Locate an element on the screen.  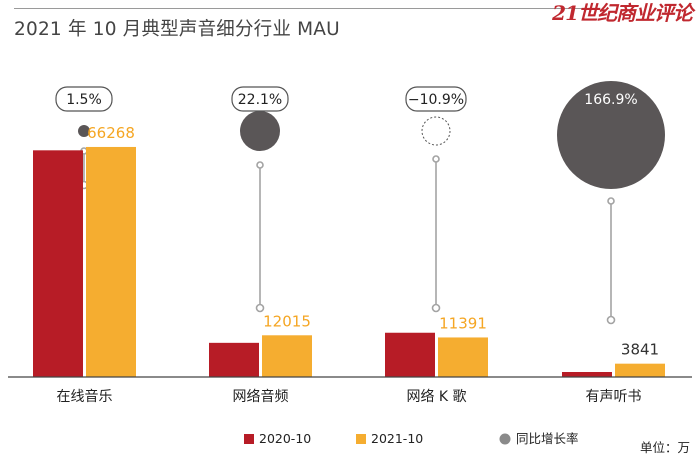
legend-label-2020: 2020-10 is located at coordinates (285, 438).